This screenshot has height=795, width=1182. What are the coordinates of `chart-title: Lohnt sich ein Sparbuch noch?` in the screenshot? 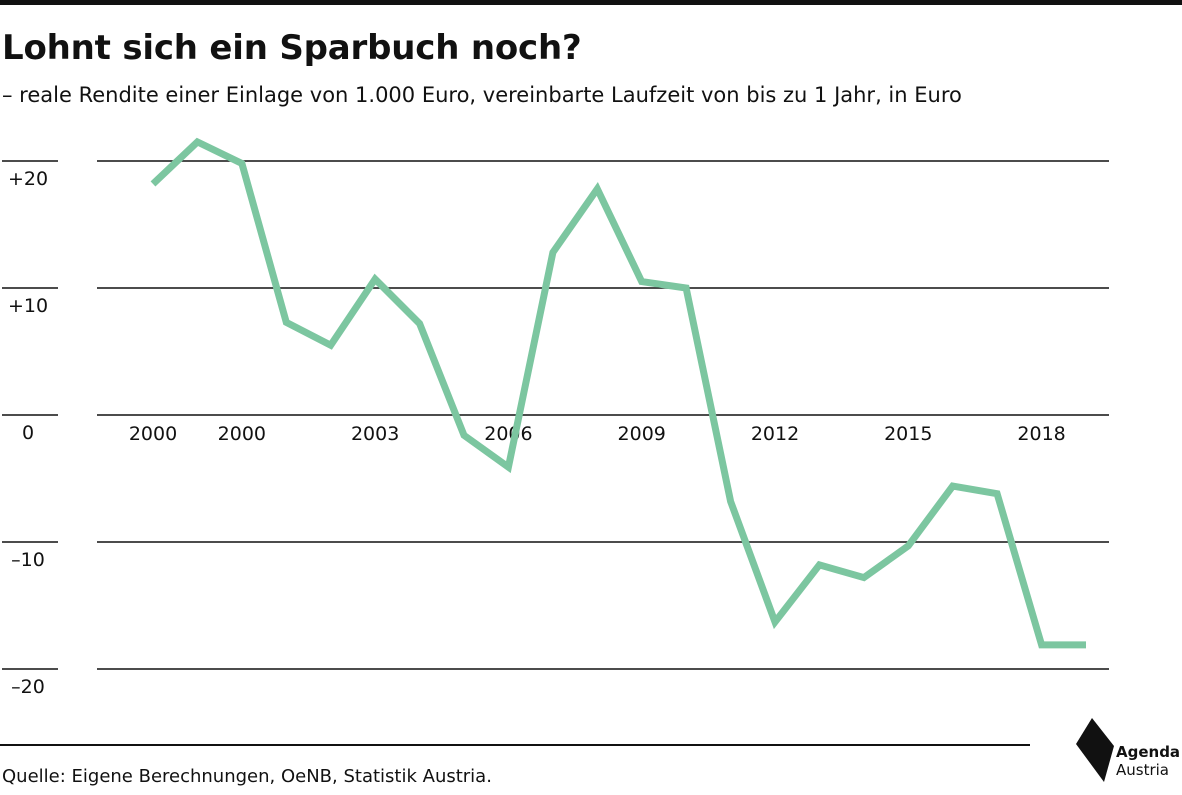 It's located at (292, 48).